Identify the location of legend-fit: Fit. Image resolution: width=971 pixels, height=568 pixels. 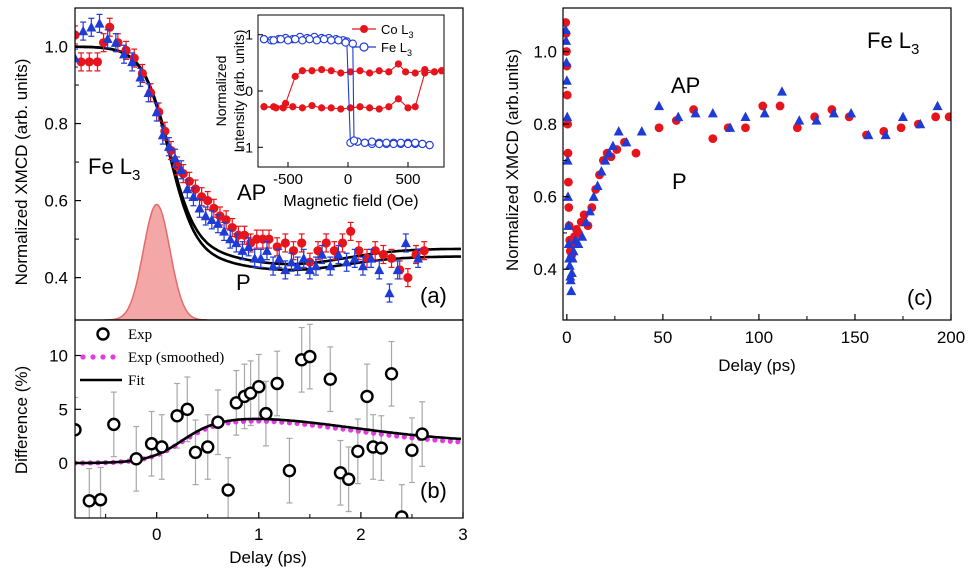
(137, 381).